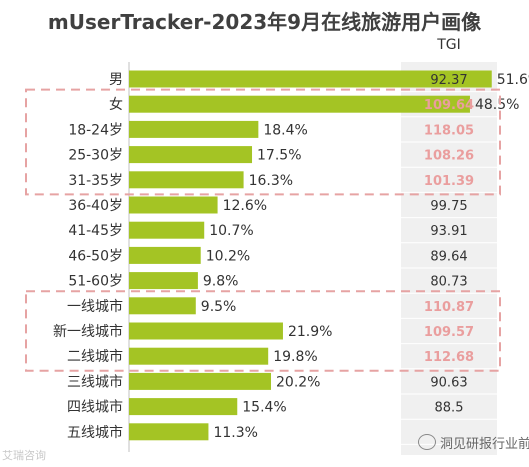 Image resolution: width=529 pixels, height=467 pixels. Describe the element at coordinates (245, 206) in the screenshot. I see `value-label-5: 12.6%` at that location.